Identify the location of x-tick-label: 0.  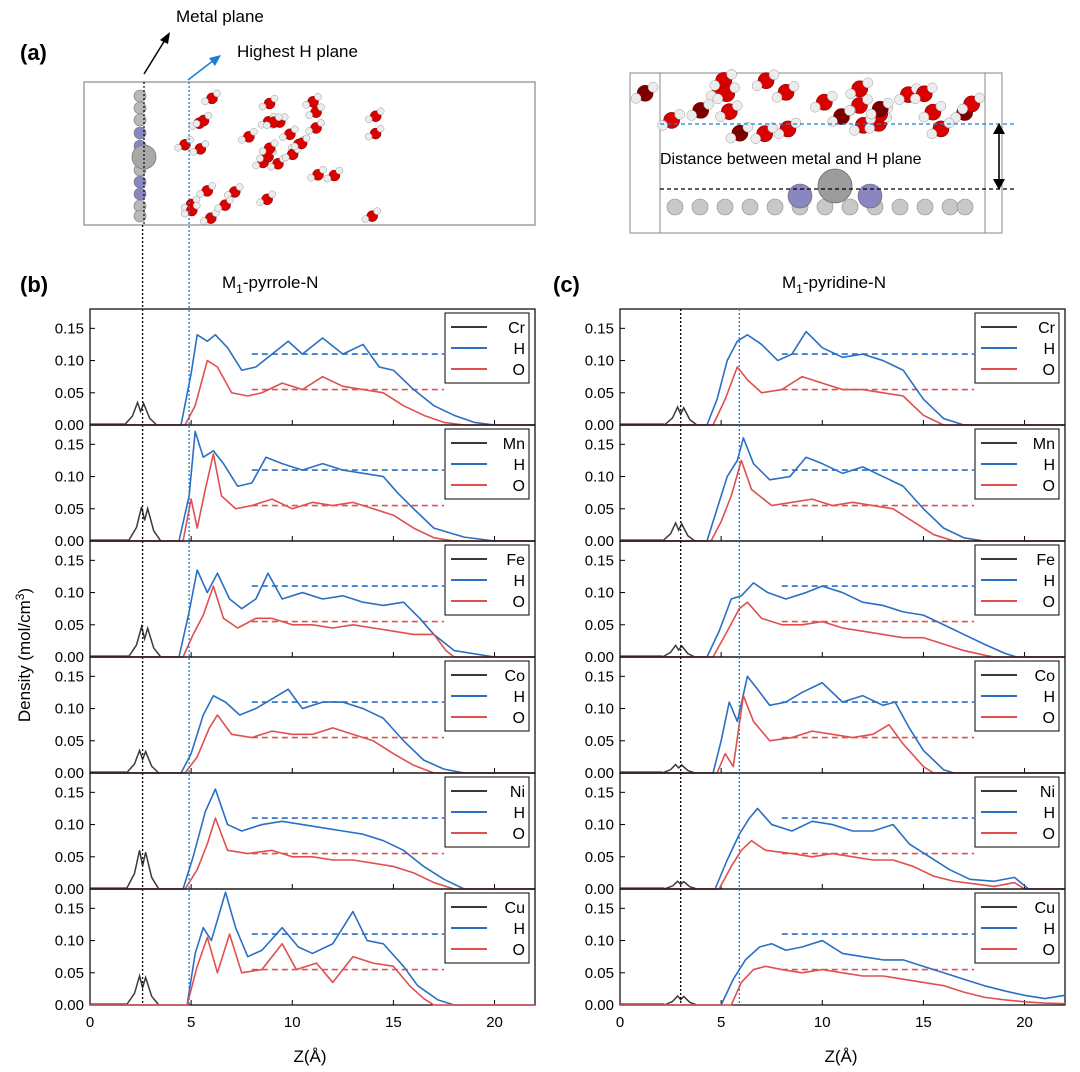
(620, 1022).